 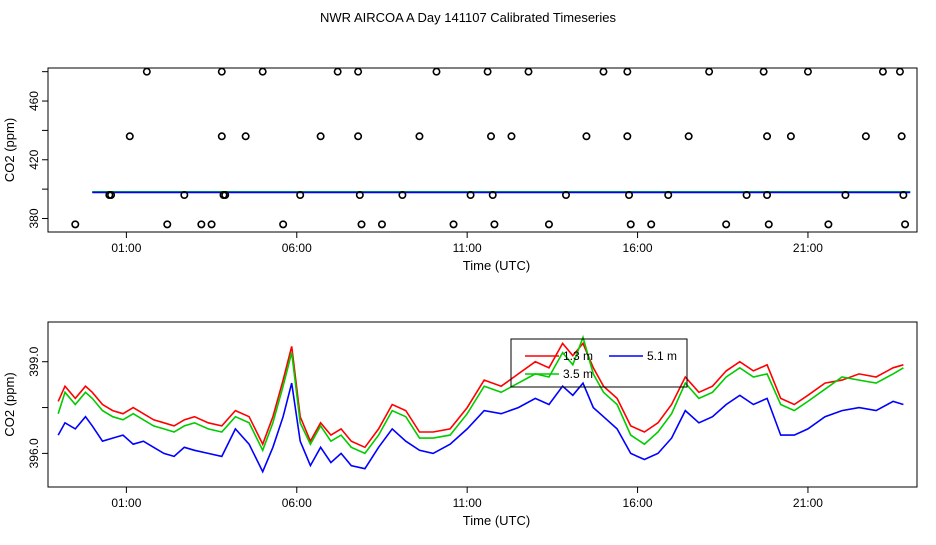 What do you see at coordinates (662, 356) in the screenshot?
I see `legend-label: 5.1 m` at bounding box center [662, 356].